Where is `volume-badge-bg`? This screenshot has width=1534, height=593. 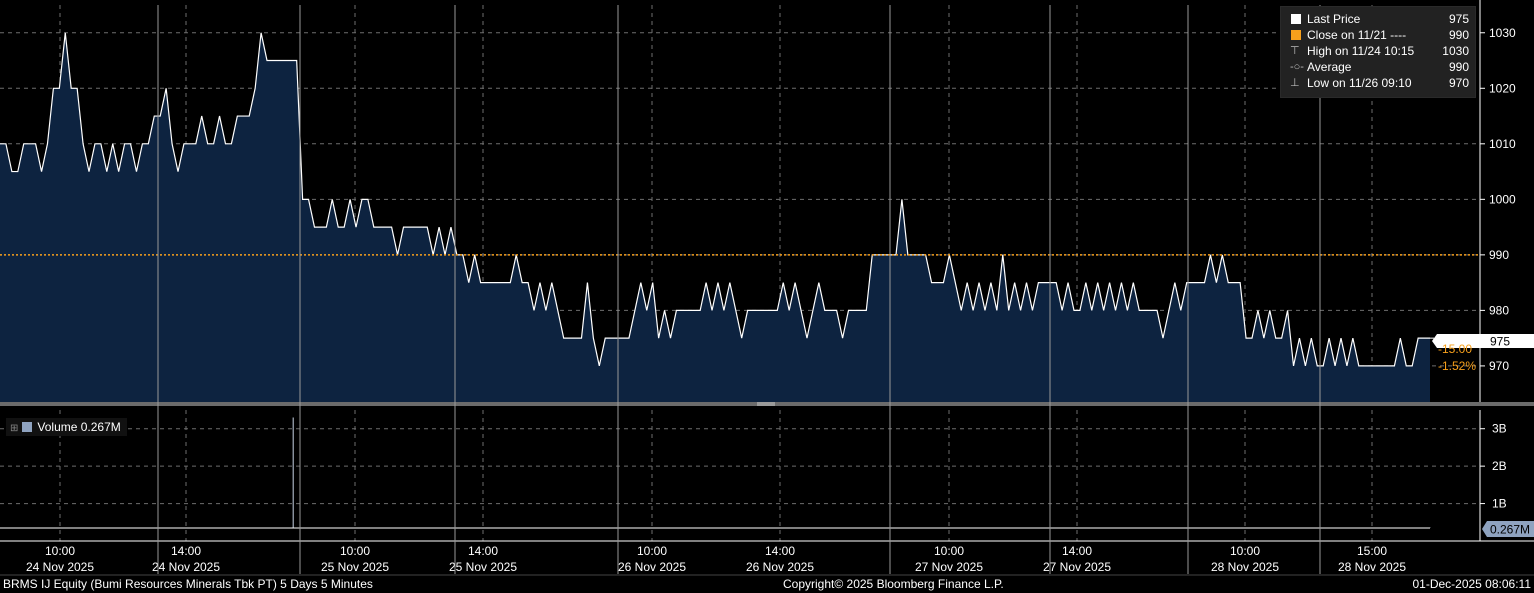
volume-badge-bg is located at coordinates (1508, 529).